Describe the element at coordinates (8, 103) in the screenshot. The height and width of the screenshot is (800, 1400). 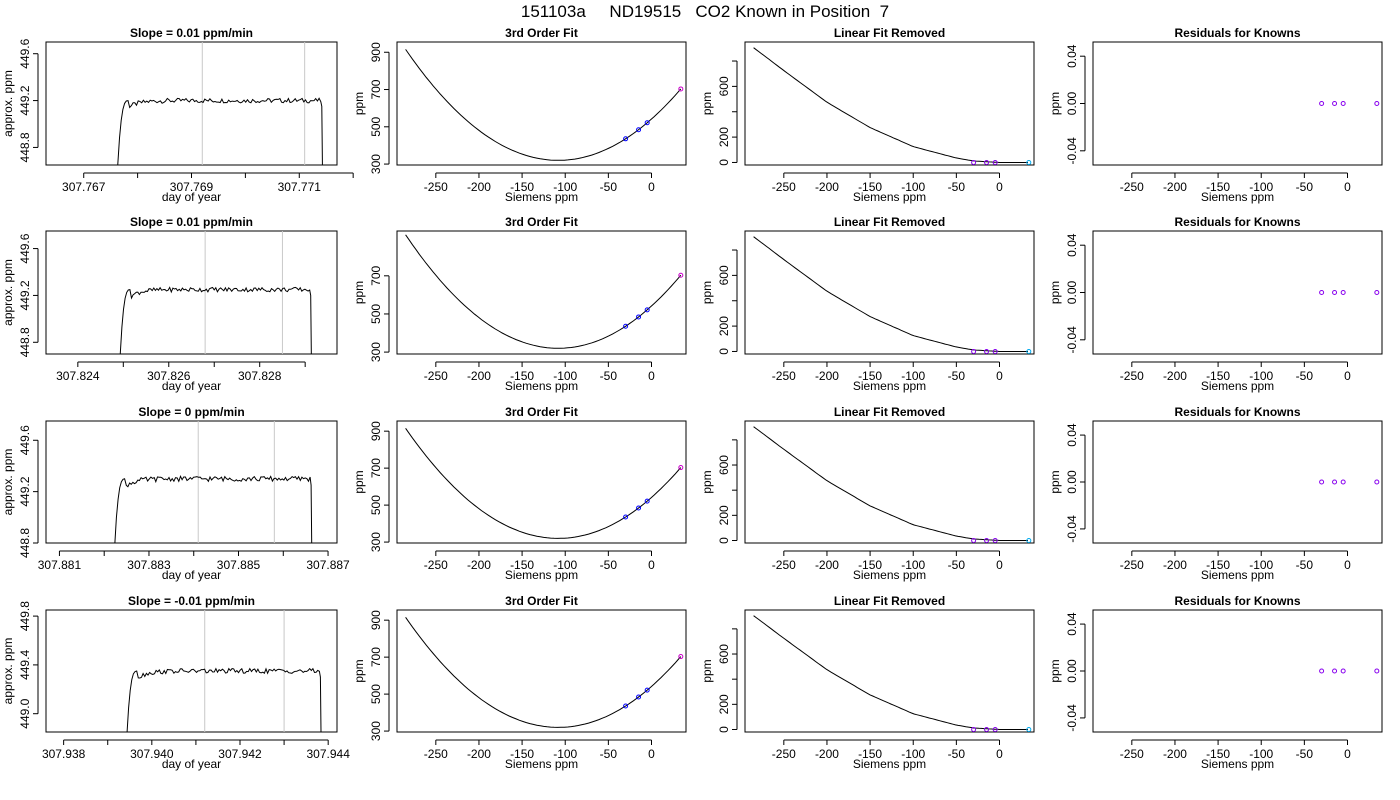
I see `y-axis-title: approx. ppm` at that location.